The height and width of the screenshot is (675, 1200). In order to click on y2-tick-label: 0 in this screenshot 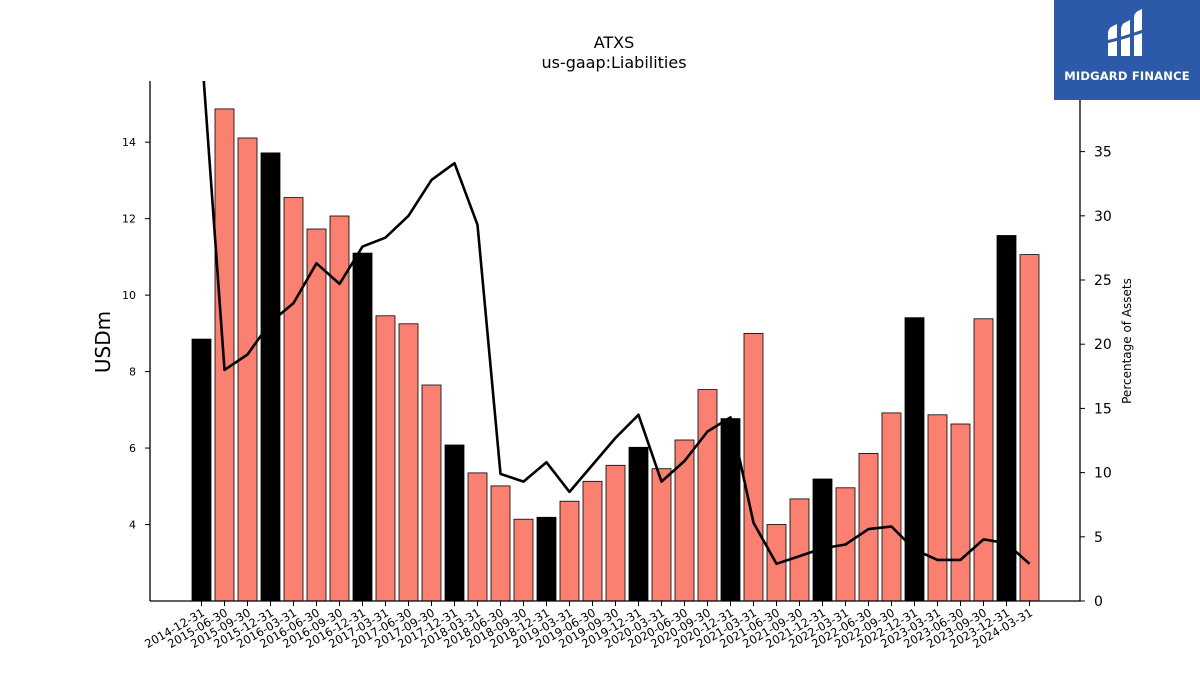, I will do `click(1098, 602)`.